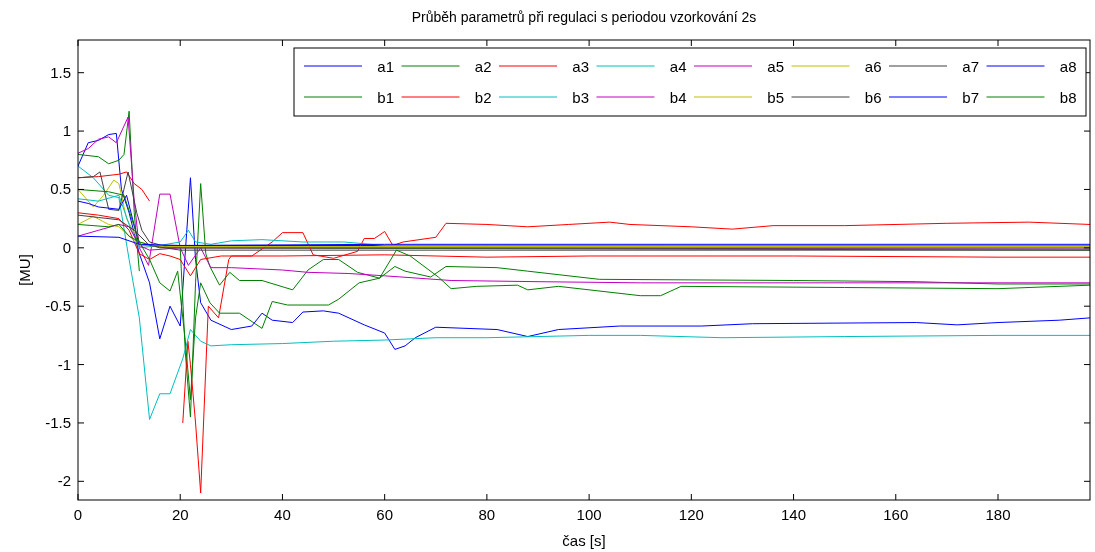 The width and height of the screenshot is (1095, 552). I want to click on y-tick-label: 1.5, so click(60, 72).